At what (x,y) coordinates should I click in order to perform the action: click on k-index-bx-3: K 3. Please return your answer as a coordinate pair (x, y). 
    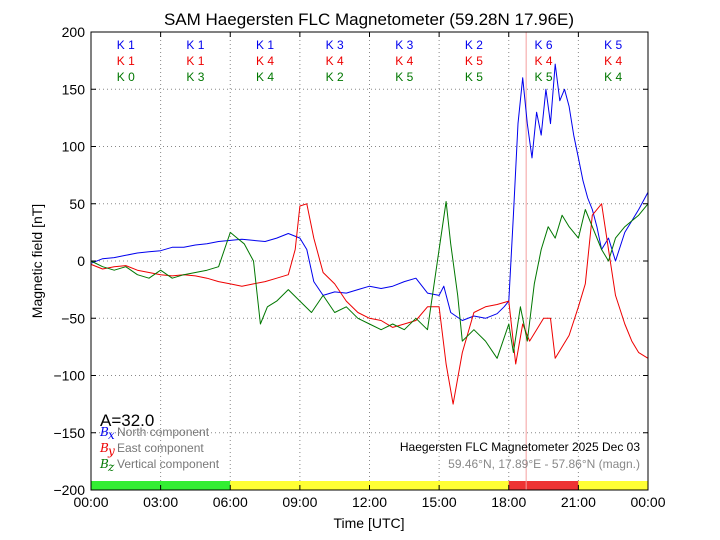
    Looking at the image, I should click on (335, 45).